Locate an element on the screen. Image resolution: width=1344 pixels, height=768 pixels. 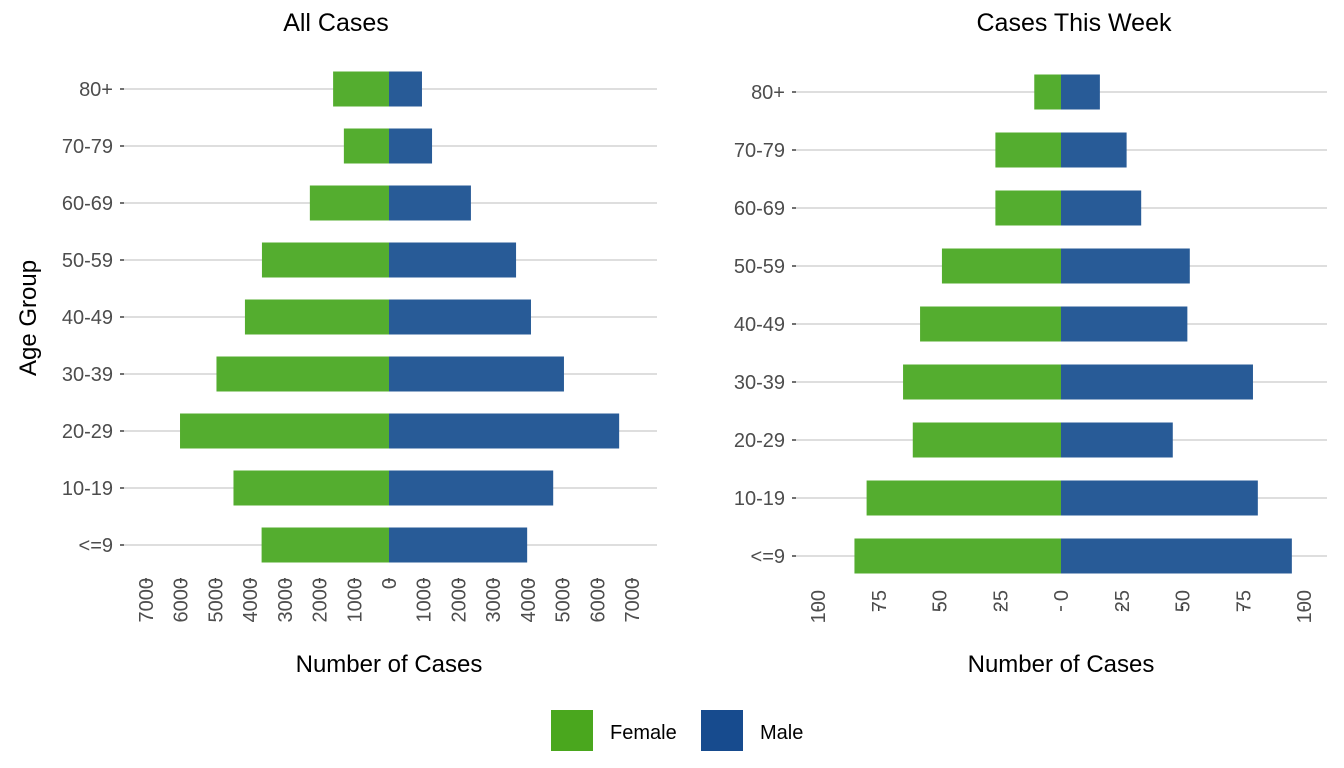
chart-title: Cases This Week is located at coordinates (1074, 23).